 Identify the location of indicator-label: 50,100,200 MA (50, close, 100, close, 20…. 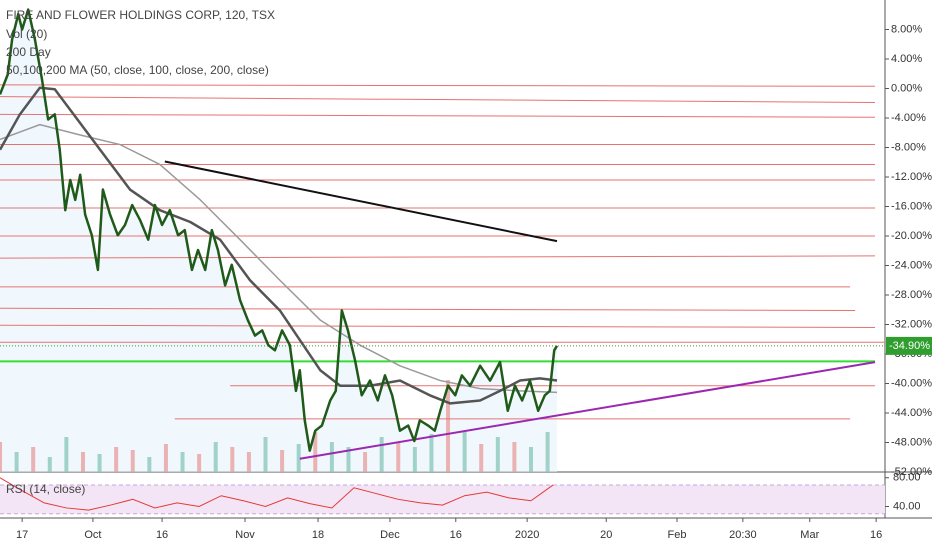
(137, 70).